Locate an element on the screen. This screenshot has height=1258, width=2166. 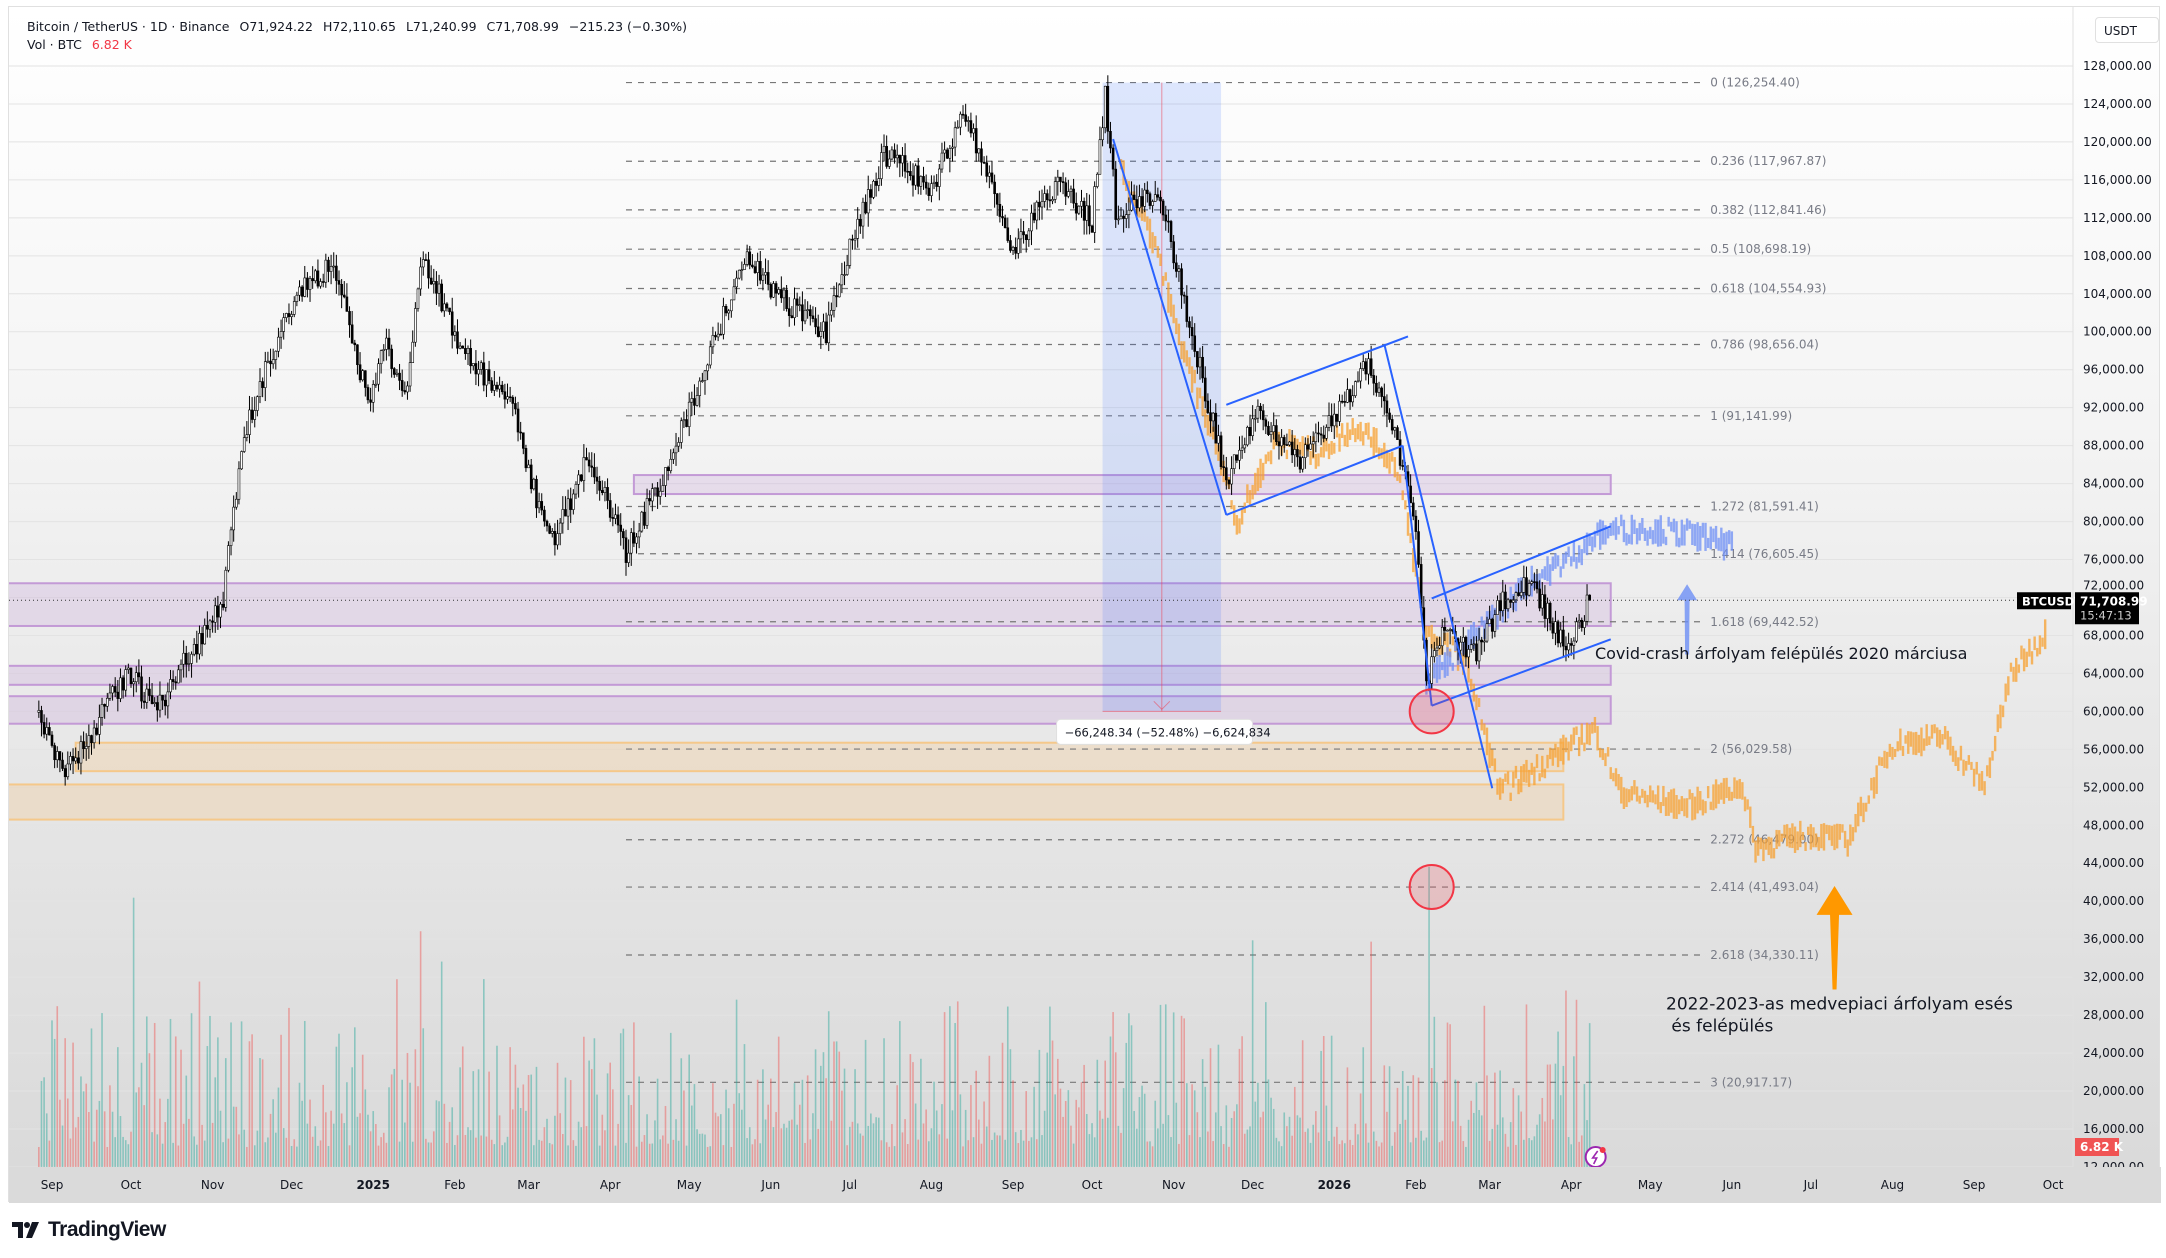
purple-zone is located at coordinates (810, 675).